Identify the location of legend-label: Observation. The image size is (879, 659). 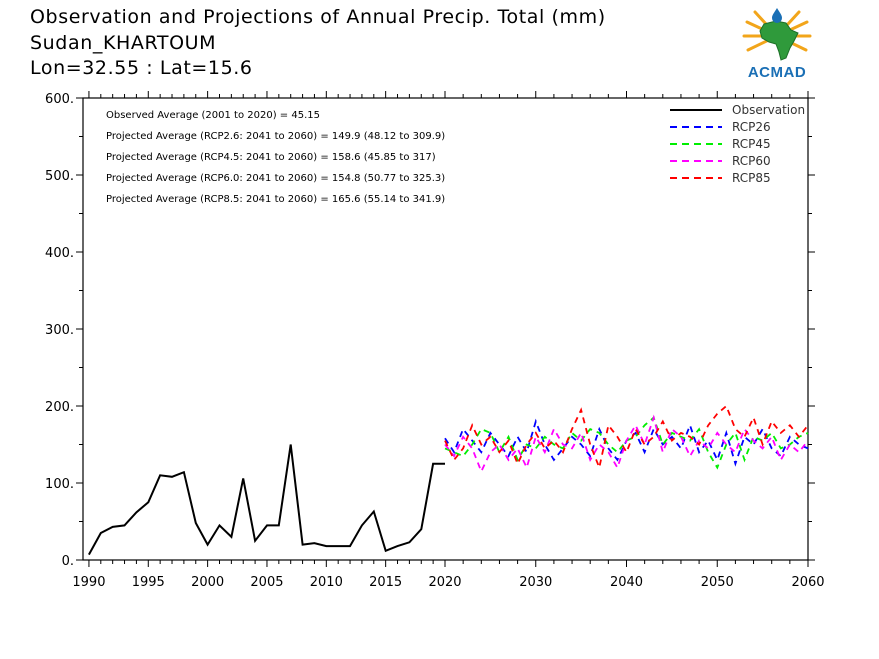
(768, 110).